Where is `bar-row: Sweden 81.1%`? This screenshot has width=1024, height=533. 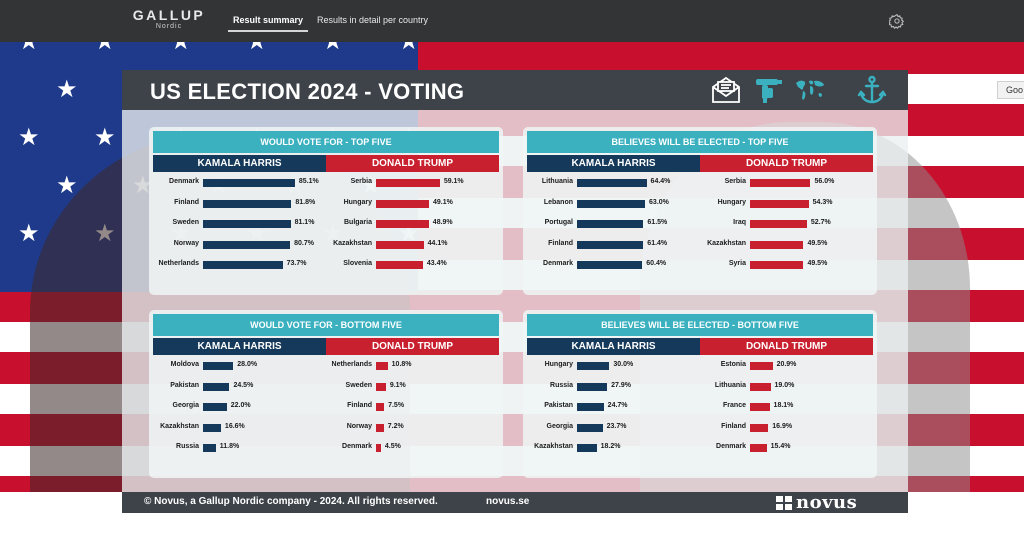
bar-row: Sweden 81.1% is located at coordinates (238, 224).